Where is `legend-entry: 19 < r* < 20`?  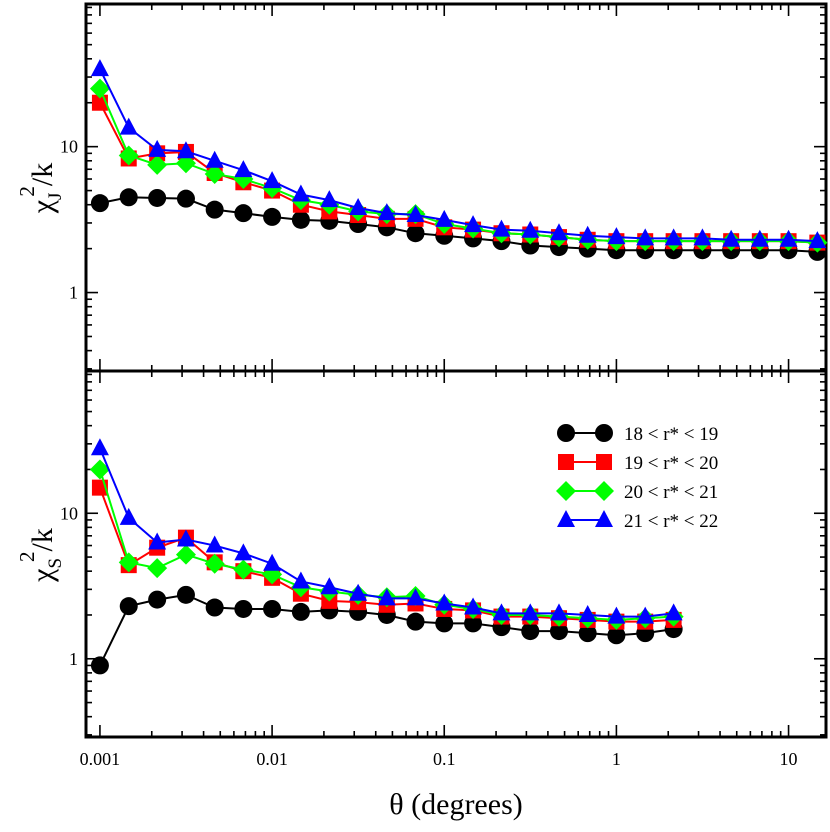
legend-entry: 19 < r* < 20 is located at coordinates (638, 463).